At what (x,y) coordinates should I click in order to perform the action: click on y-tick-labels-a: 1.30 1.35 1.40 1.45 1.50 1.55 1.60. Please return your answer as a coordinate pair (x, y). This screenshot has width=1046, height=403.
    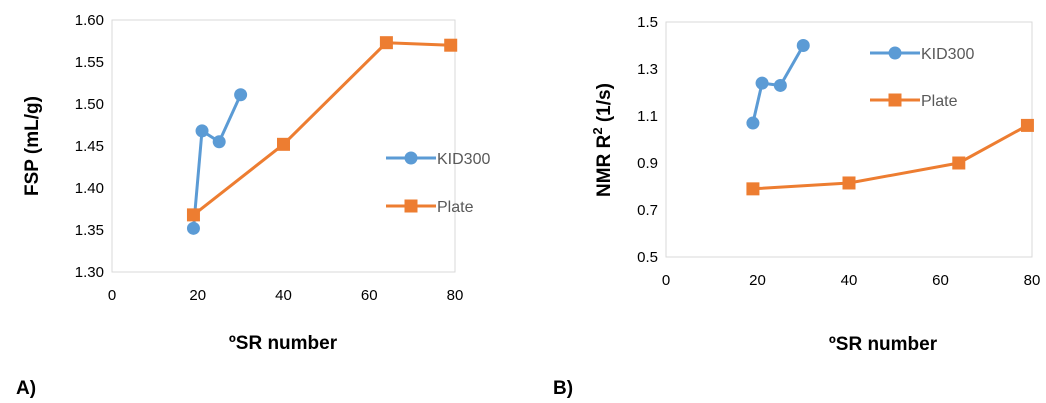
    Looking at the image, I should click on (89, 146).